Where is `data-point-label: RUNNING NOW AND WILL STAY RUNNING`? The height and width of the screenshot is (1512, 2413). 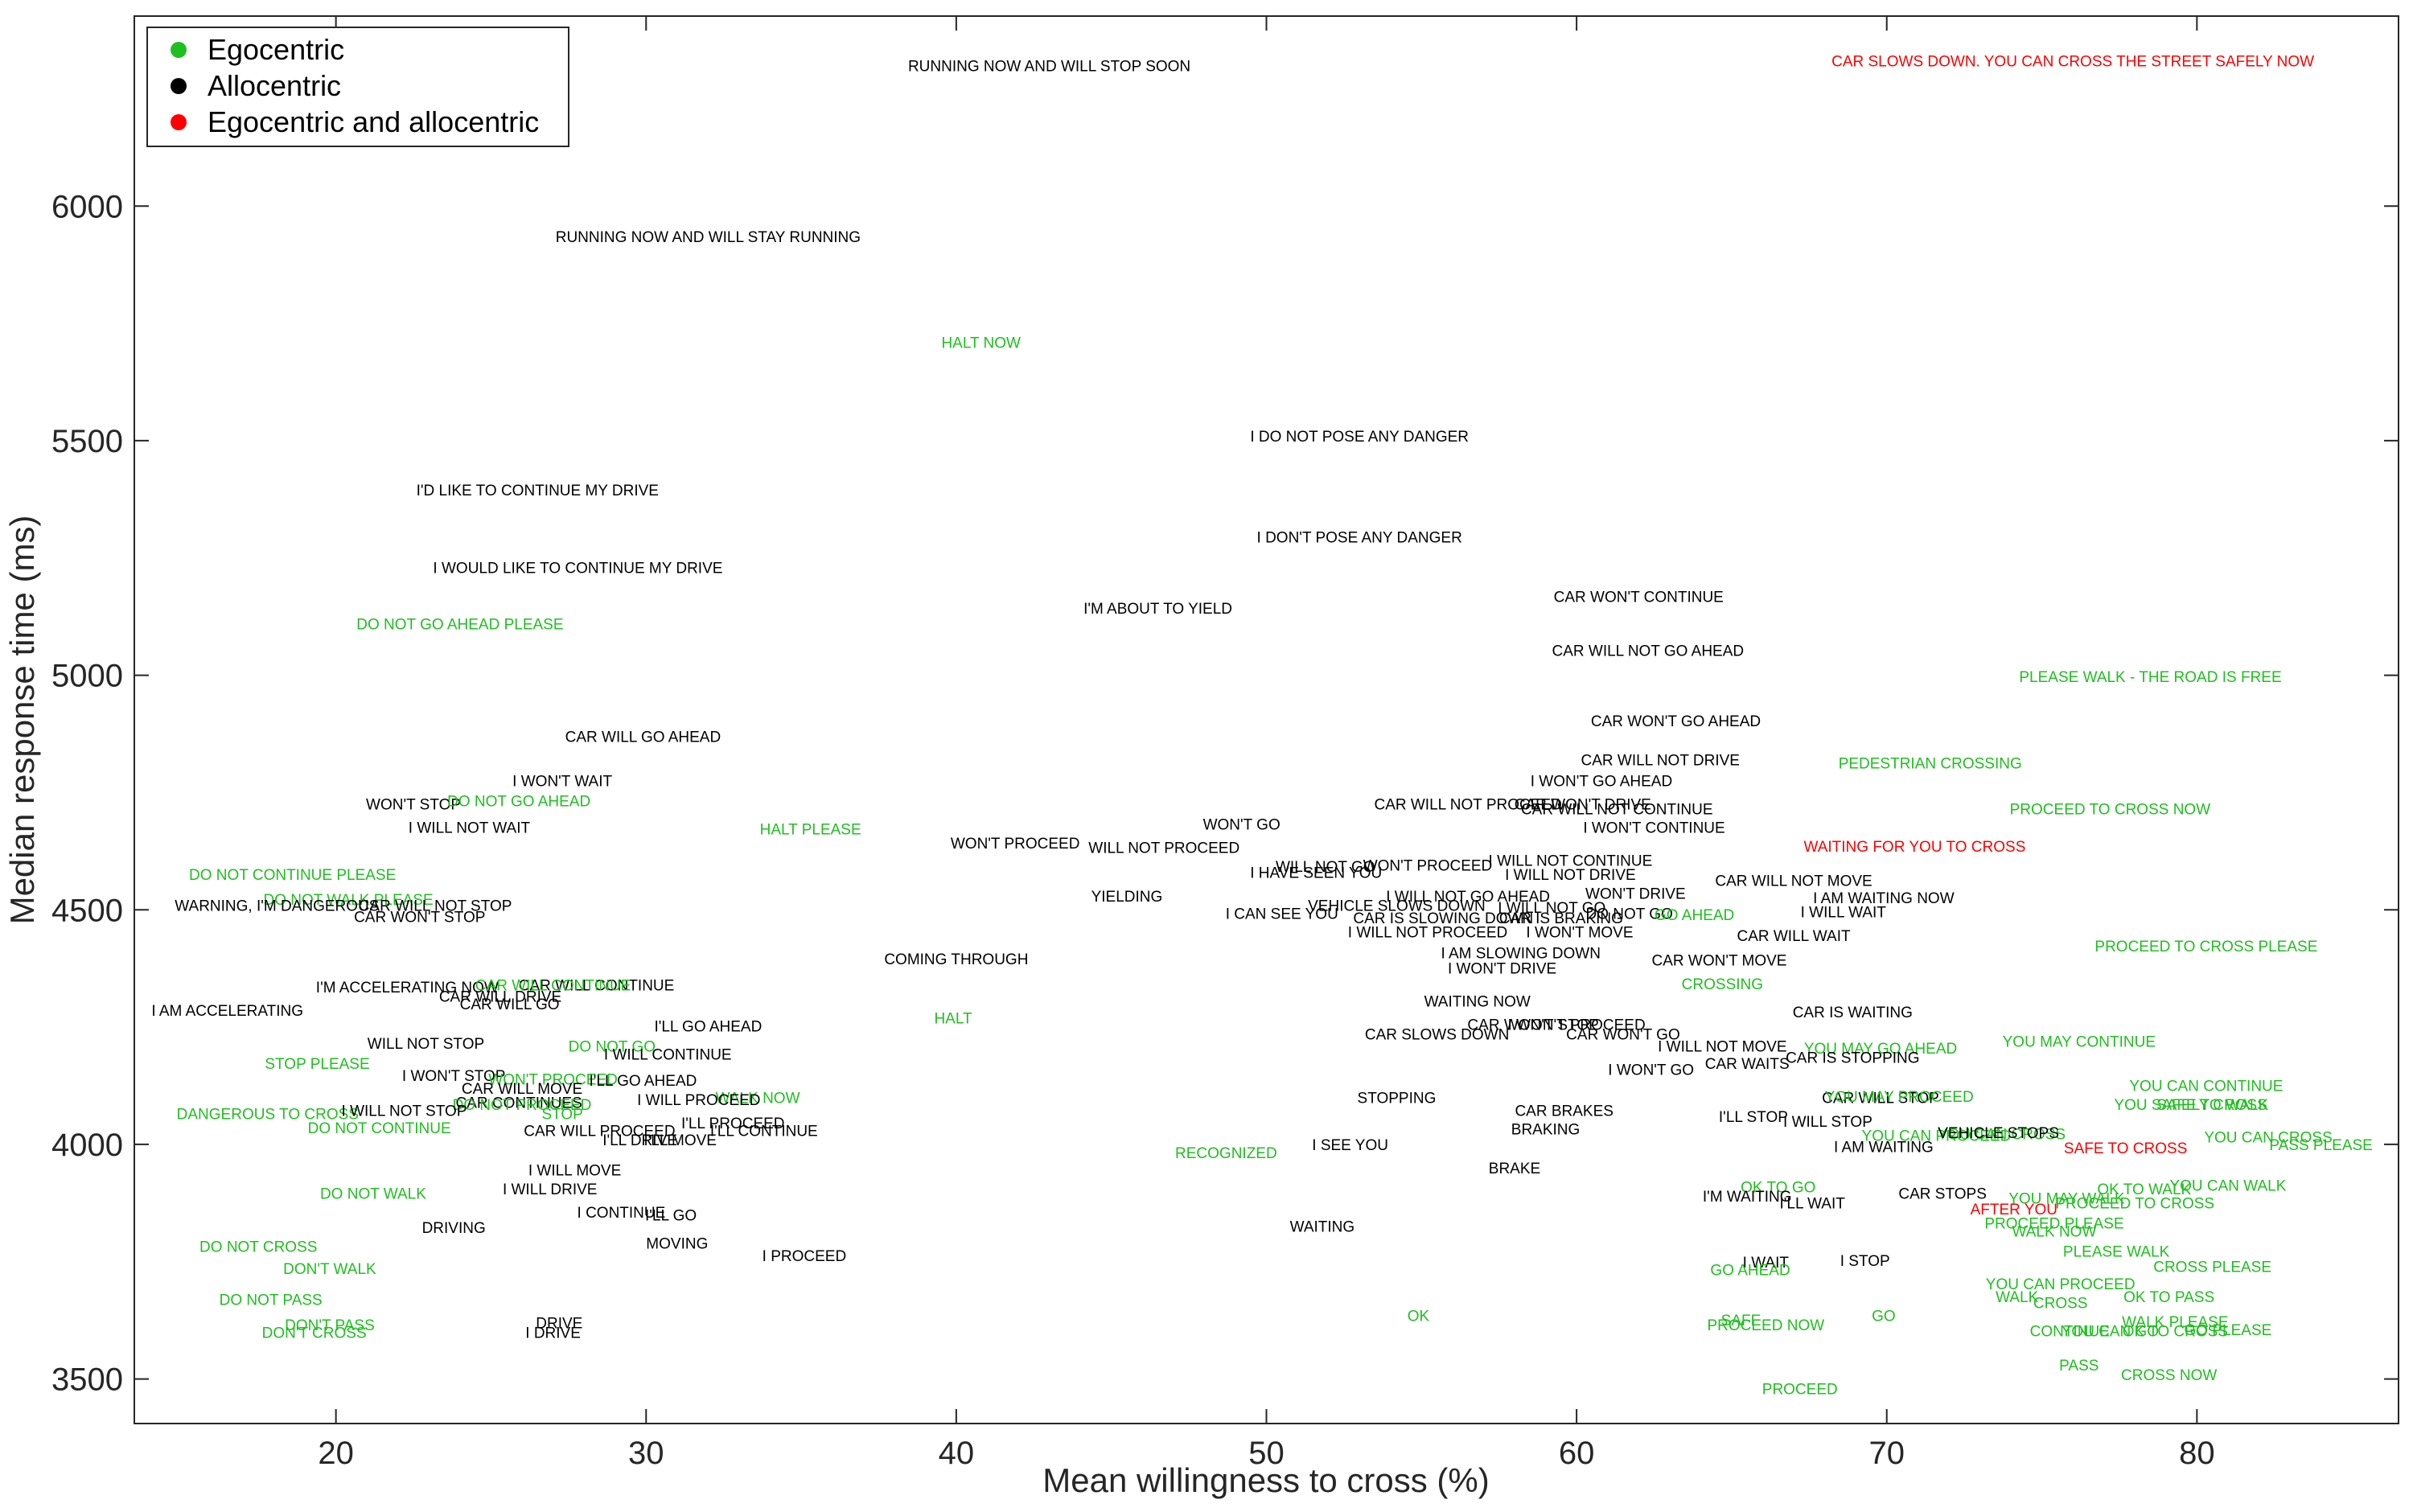
data-point-label: RUNNING NOW AND WILL STAY RUNNING is located at coordinates (708, 238).